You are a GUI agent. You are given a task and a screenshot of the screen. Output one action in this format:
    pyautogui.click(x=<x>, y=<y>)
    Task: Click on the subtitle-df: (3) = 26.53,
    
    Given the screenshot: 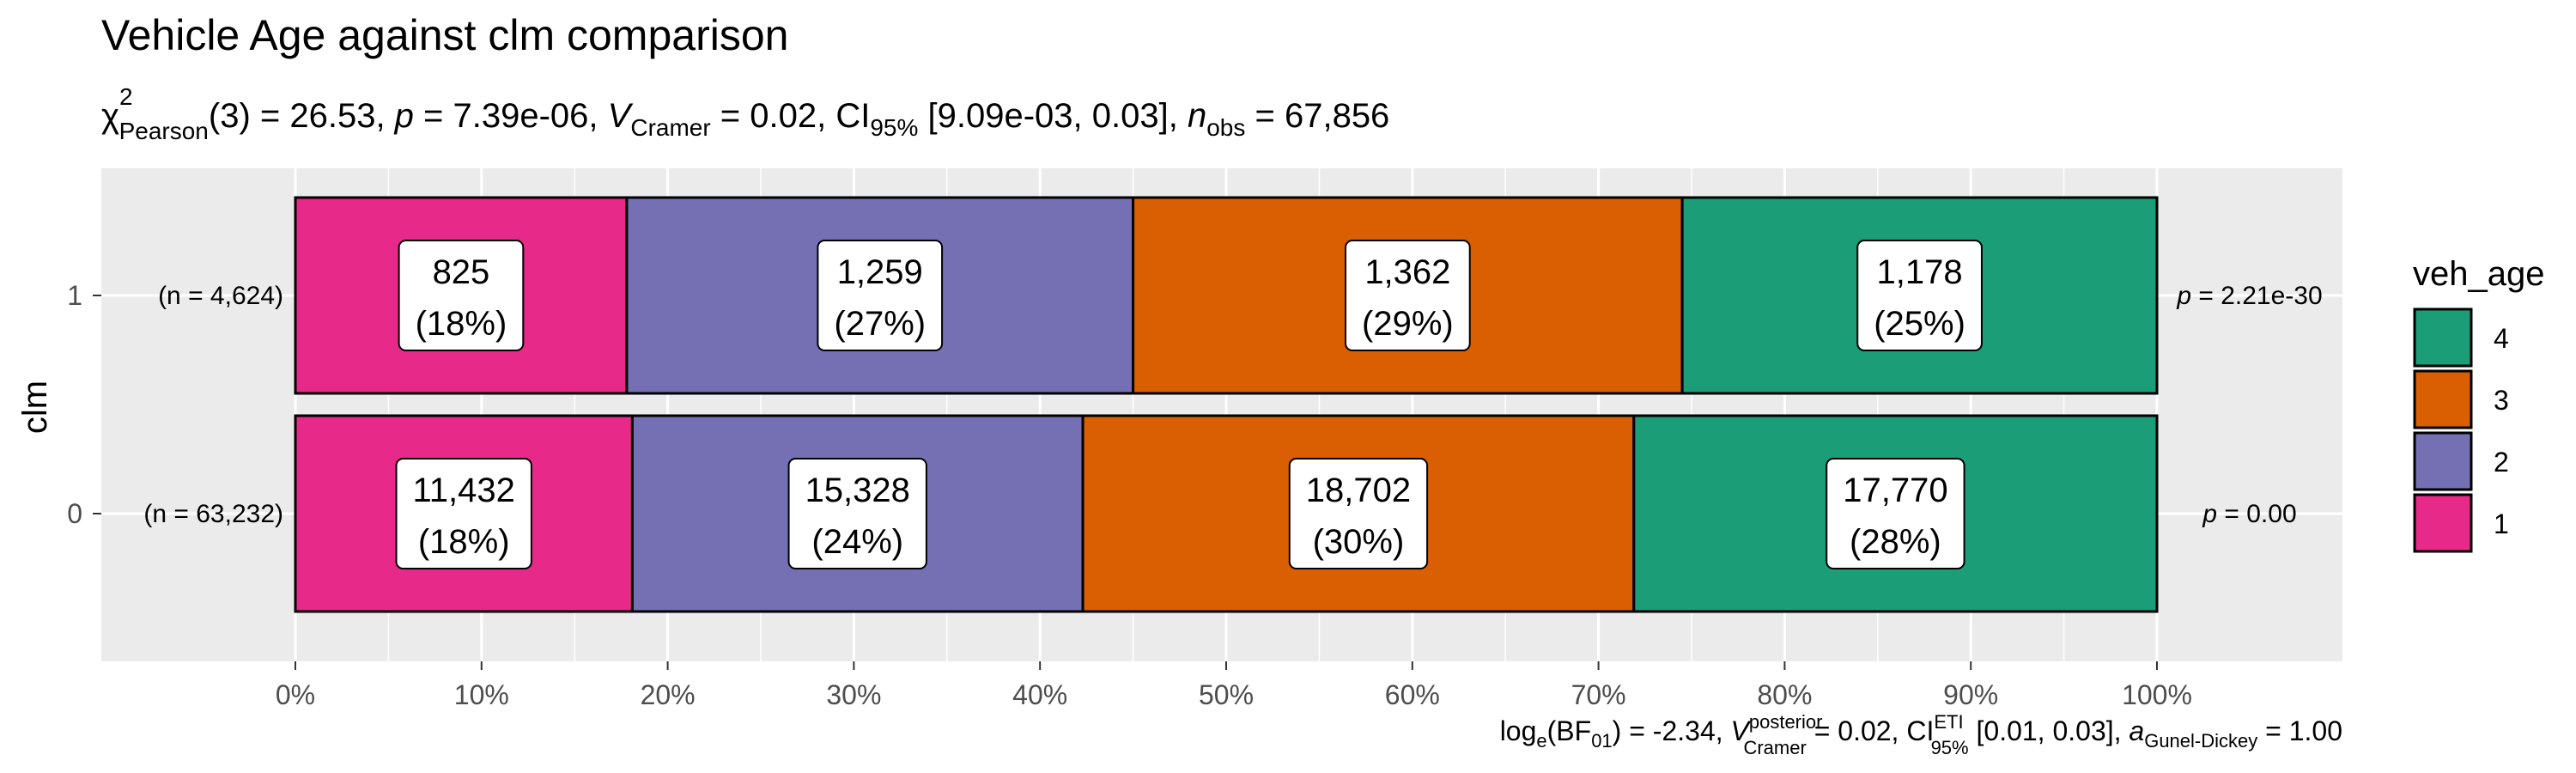 What is the action you would take?
    pyautogui.click(x=302, y=116)
    